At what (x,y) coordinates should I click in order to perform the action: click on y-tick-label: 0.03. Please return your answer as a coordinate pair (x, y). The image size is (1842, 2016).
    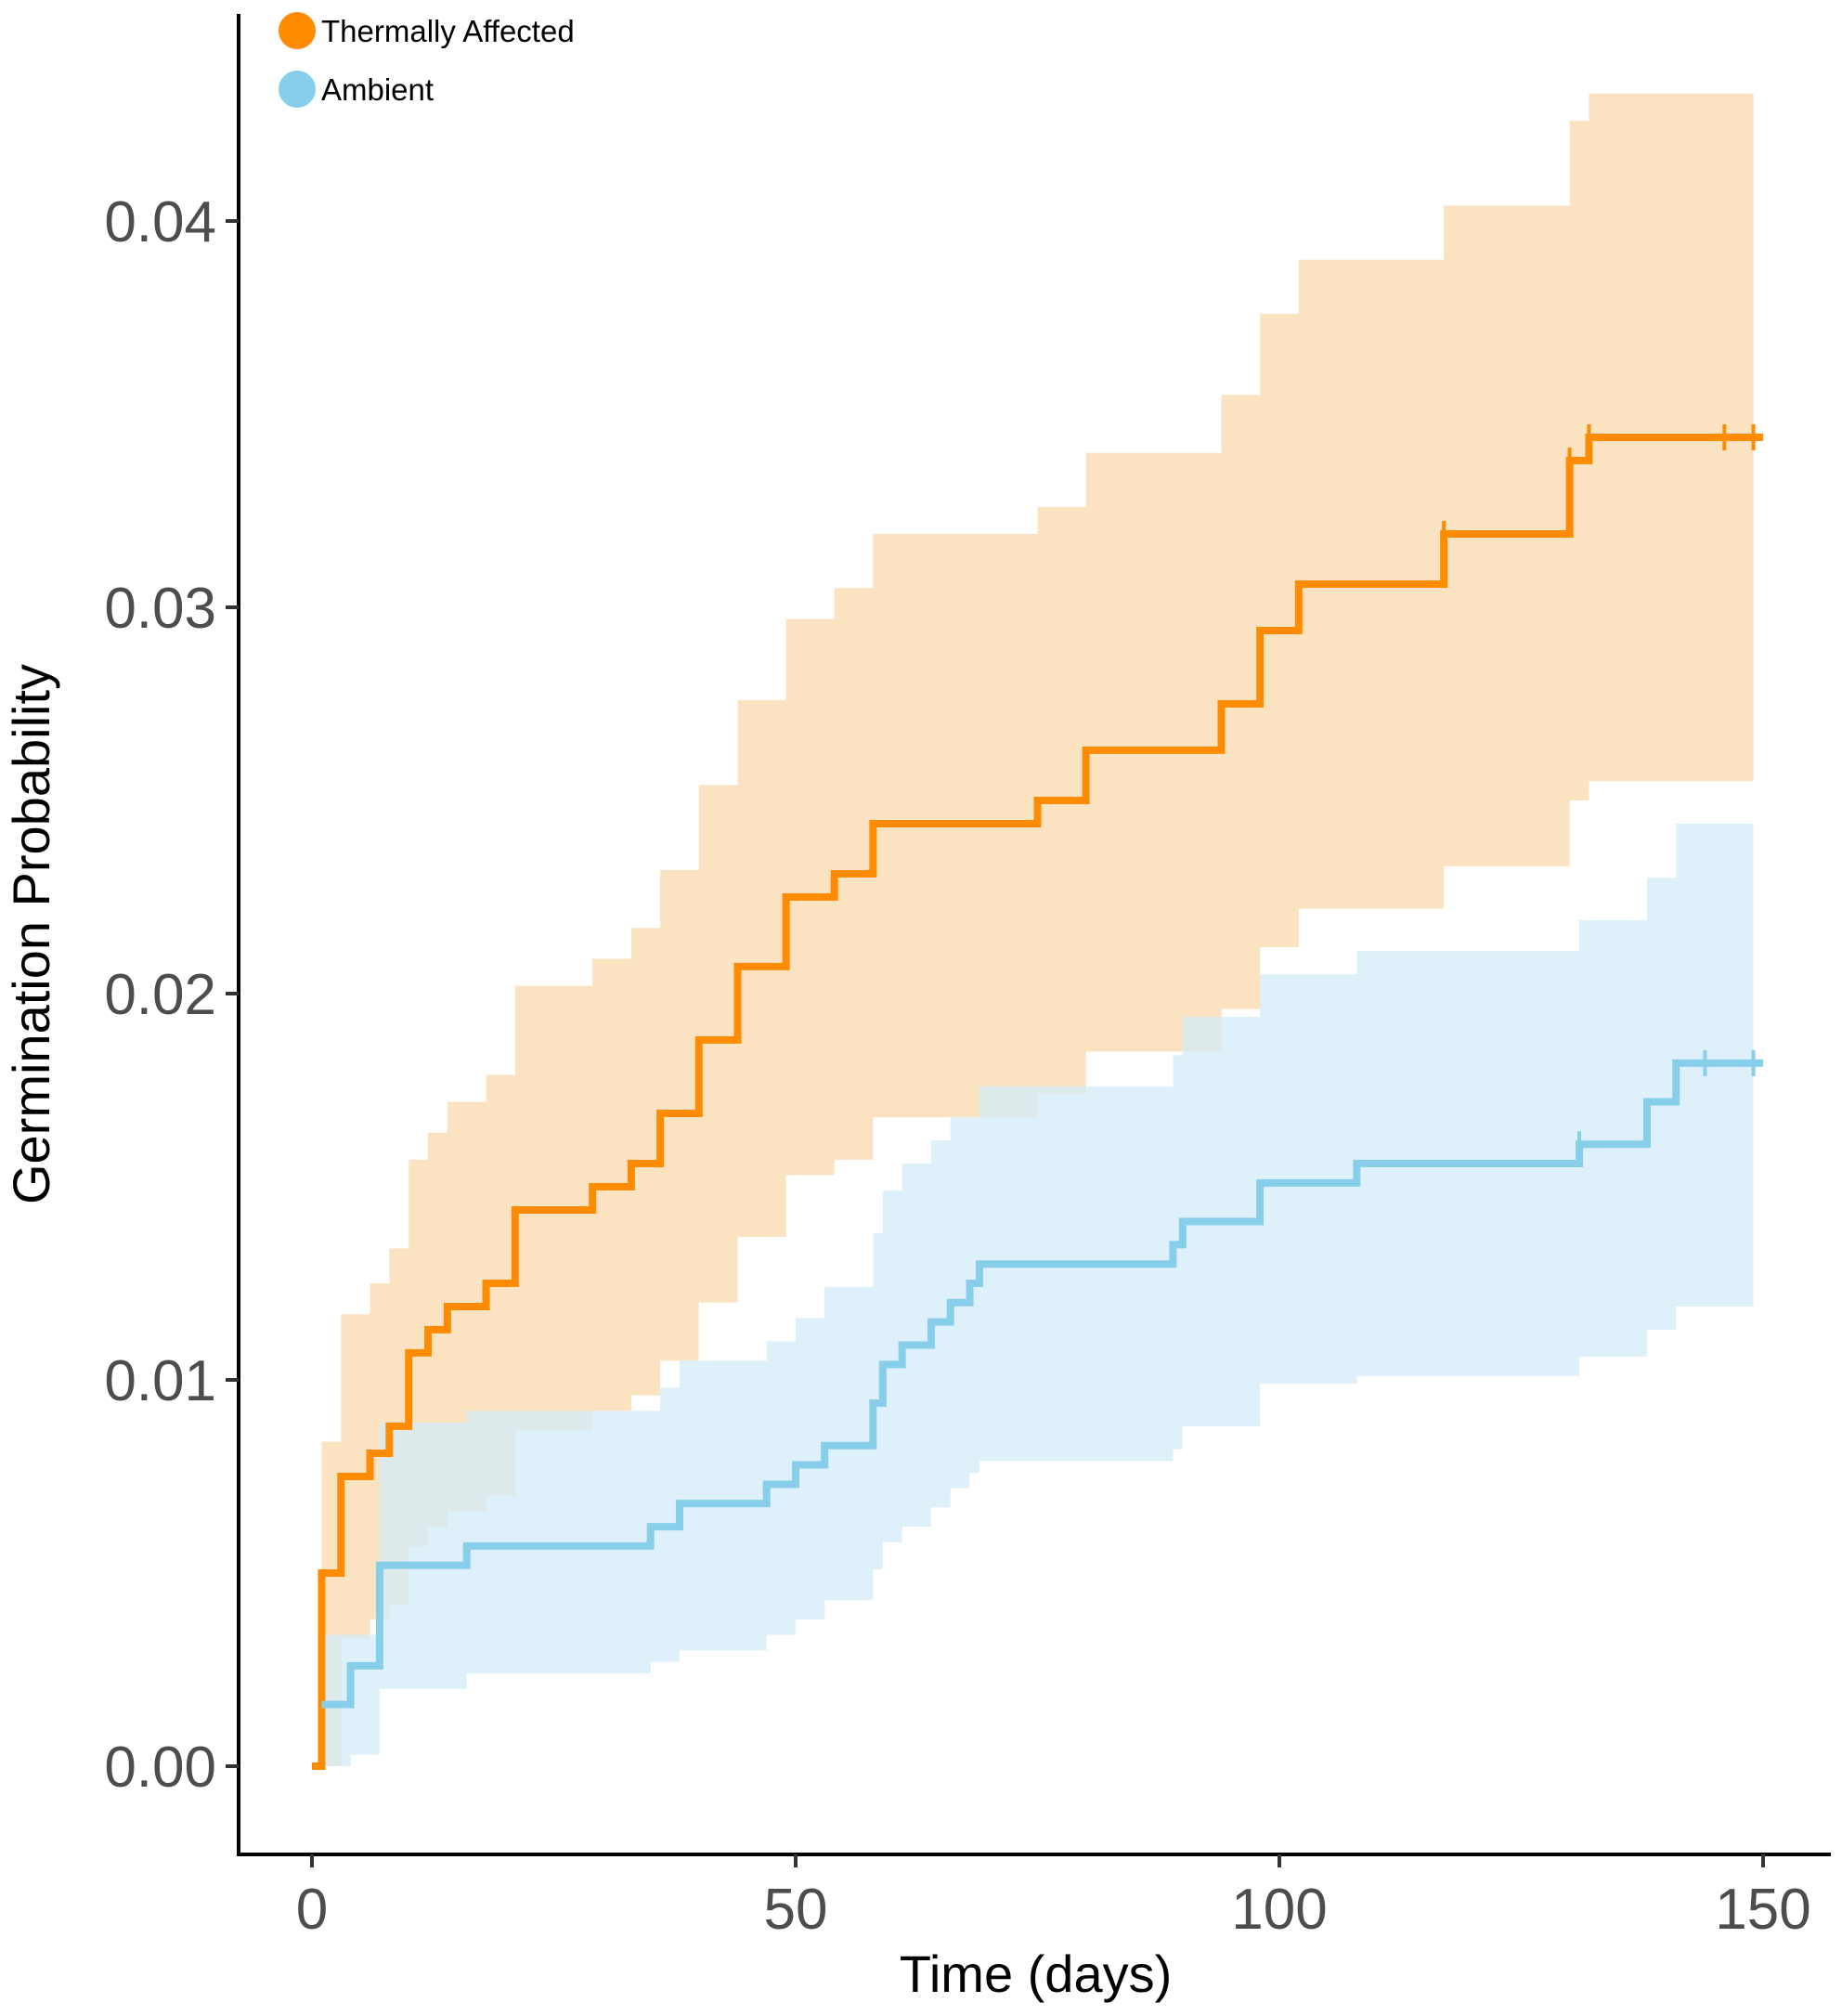
    Looking at the image, I should click on (160, 609).